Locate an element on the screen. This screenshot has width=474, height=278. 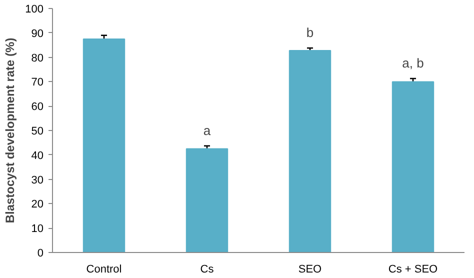
x-tick-label: Cs is located at coordinates (207, 270).